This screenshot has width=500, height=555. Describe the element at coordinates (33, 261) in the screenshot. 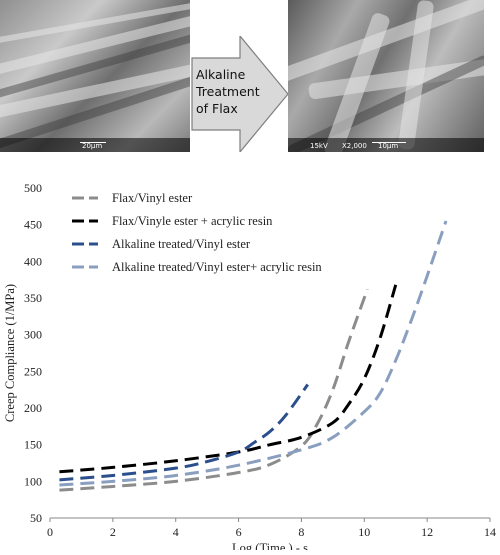

I see `y-tick-label: 400` at that location.